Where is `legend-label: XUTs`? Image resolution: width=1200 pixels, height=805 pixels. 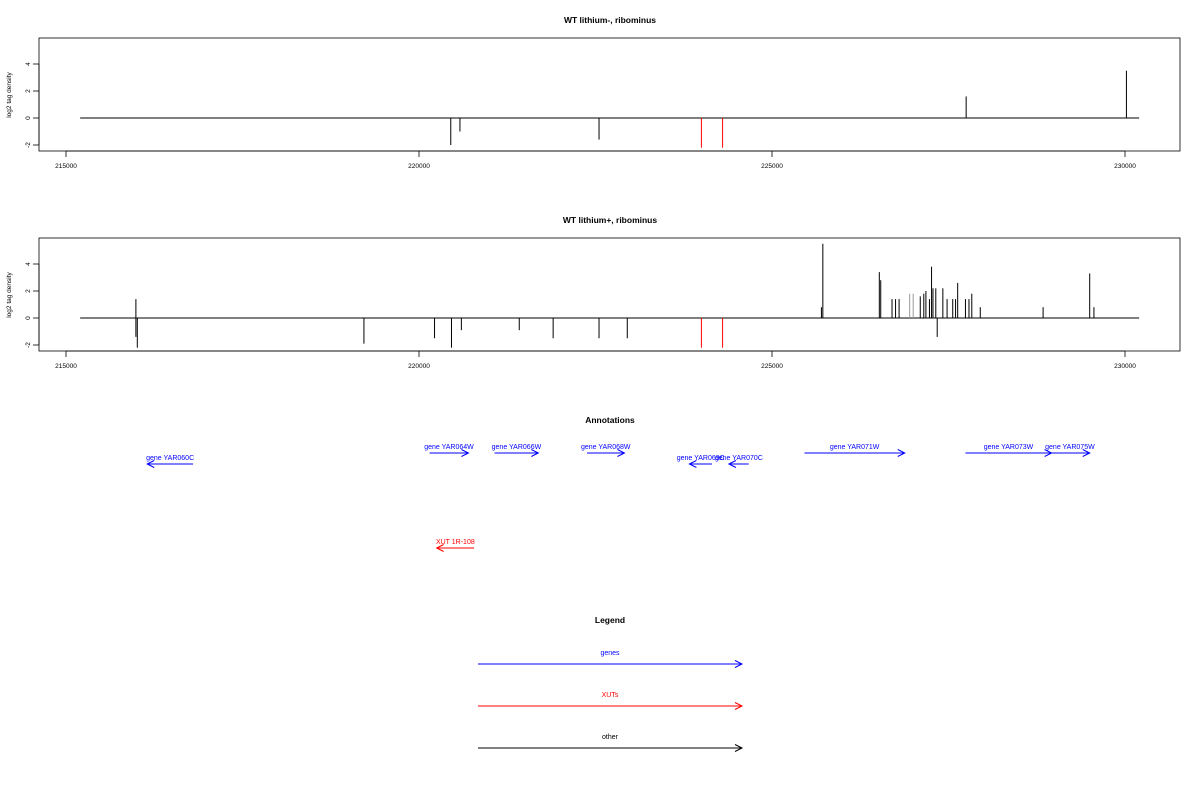 legend-label: XUTs is located at coordinates (610, 695).